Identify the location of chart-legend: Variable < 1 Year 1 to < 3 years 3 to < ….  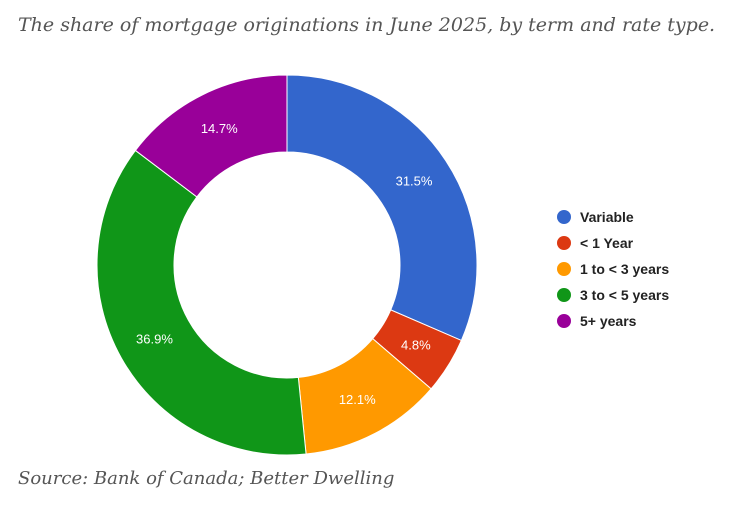
(613, 269).